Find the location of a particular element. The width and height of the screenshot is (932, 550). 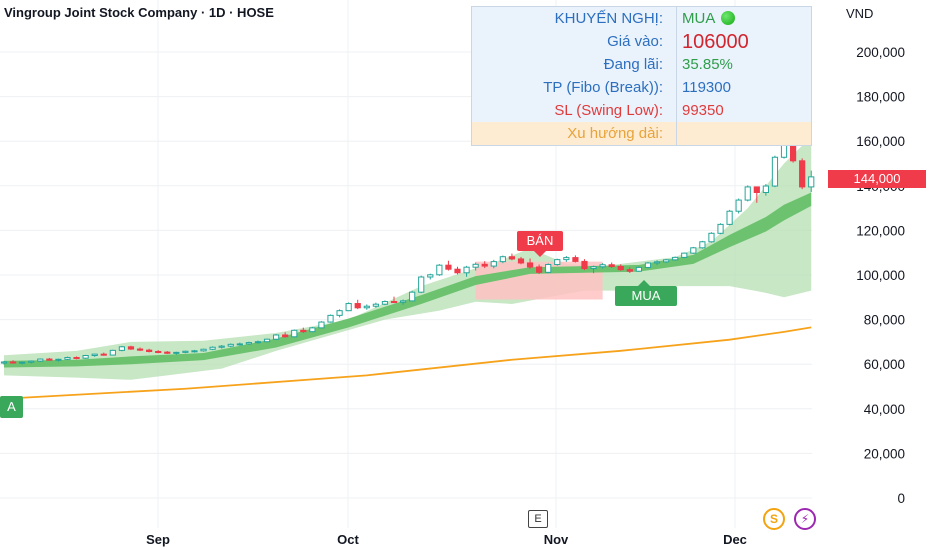

x-axis: Sep Oct Nov Dec is located at coordinates (446, 539).